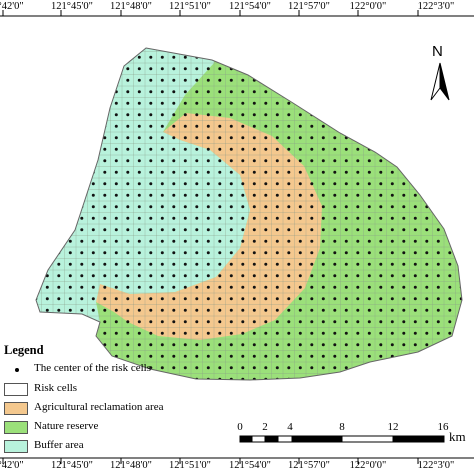 This screenshot has width=474, height=474. I want to click on bottom-coordinate-label: 121°57'0", so click(309, 465).